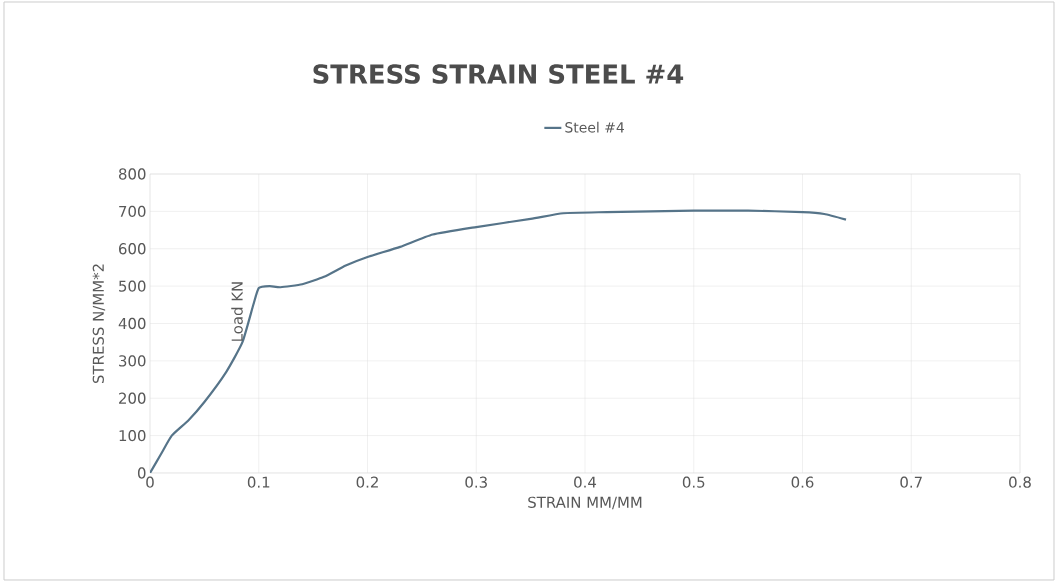  Describe the element at coordinates (585, 482) in the screenshot. I see `x-tick-label: 0.4` at that location.